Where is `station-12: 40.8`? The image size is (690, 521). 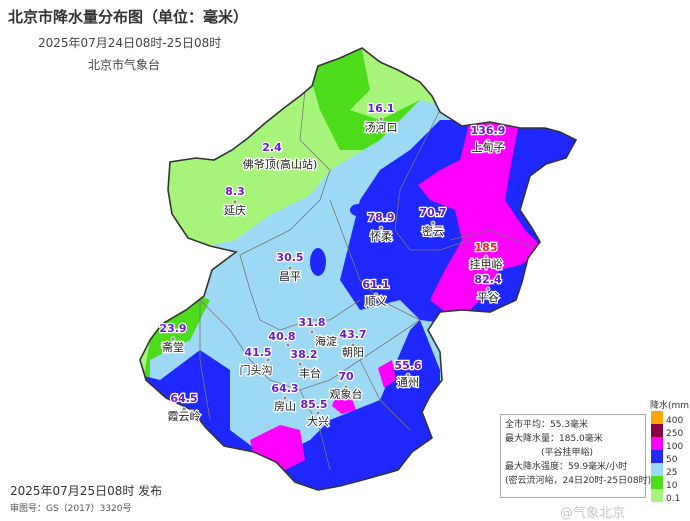
station-12: 40.8 is located at coordinates (282, 338).